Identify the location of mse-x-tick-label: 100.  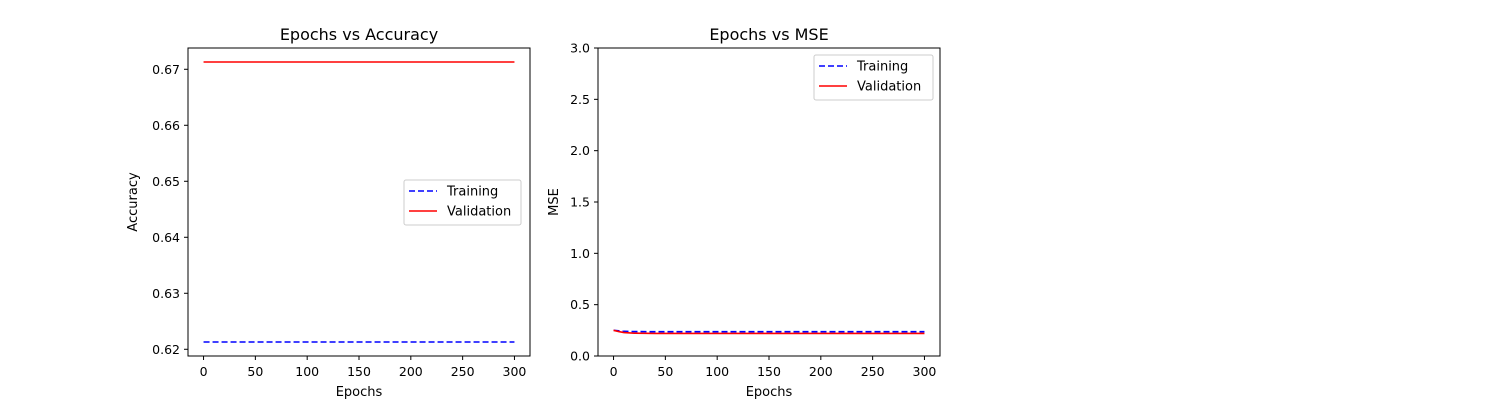
(717, 371).